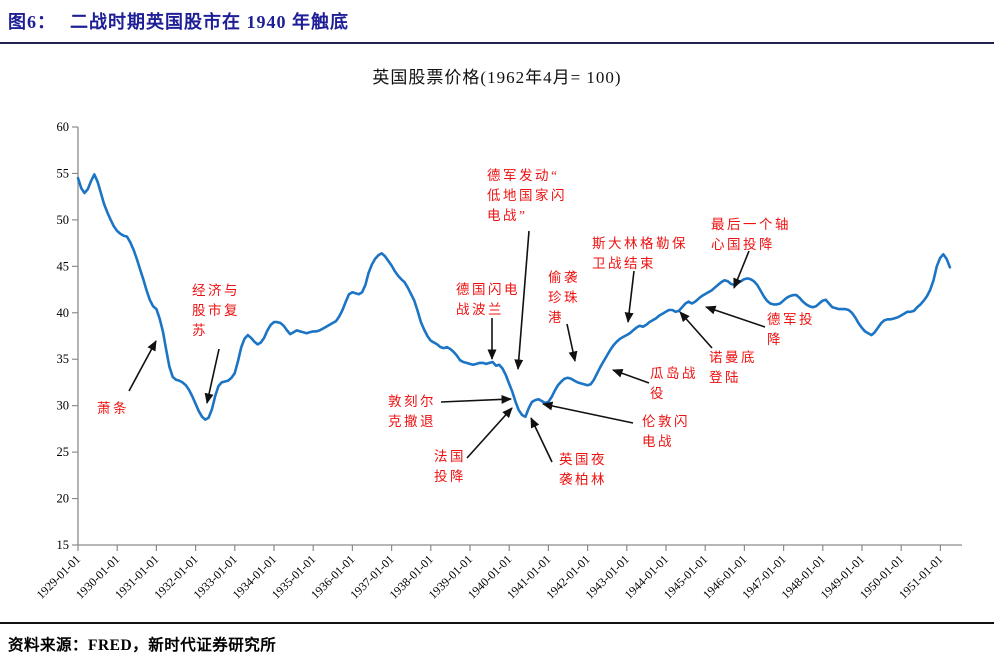 This screenshot has height=669, width=994. Describe the element at coordinates (497, 43) in the screenshot. I see `header-rule` at that location.